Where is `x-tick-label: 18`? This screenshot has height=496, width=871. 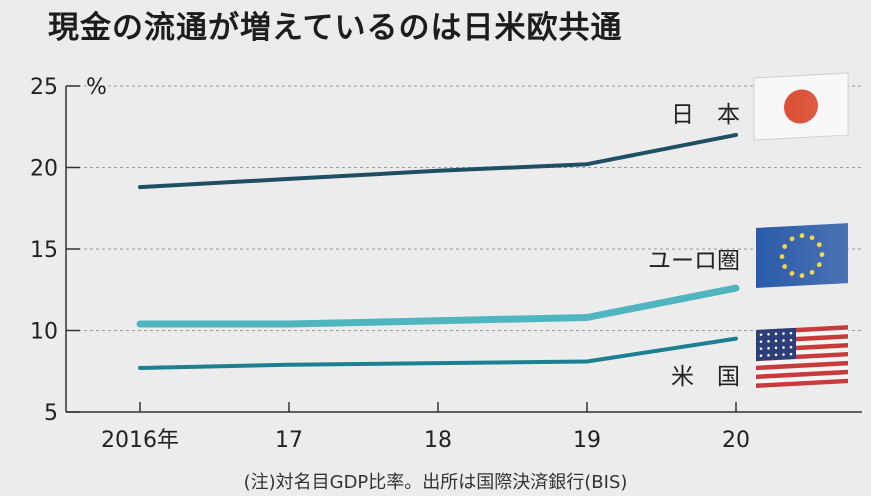 x-tick-label: 18 is located at coordinates (438, 440).